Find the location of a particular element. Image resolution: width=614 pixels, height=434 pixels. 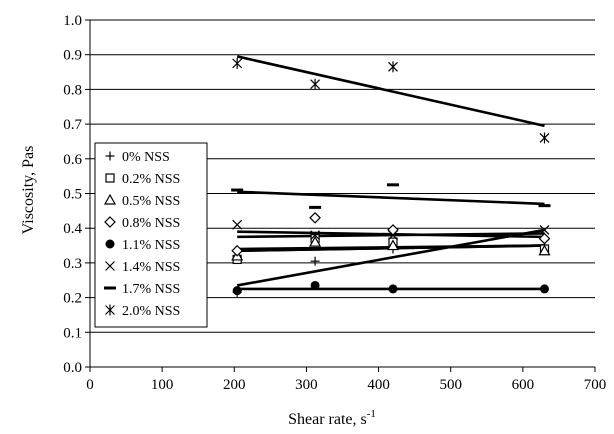

y-tick-label: 0.8 is located at coordinates (72, 90).